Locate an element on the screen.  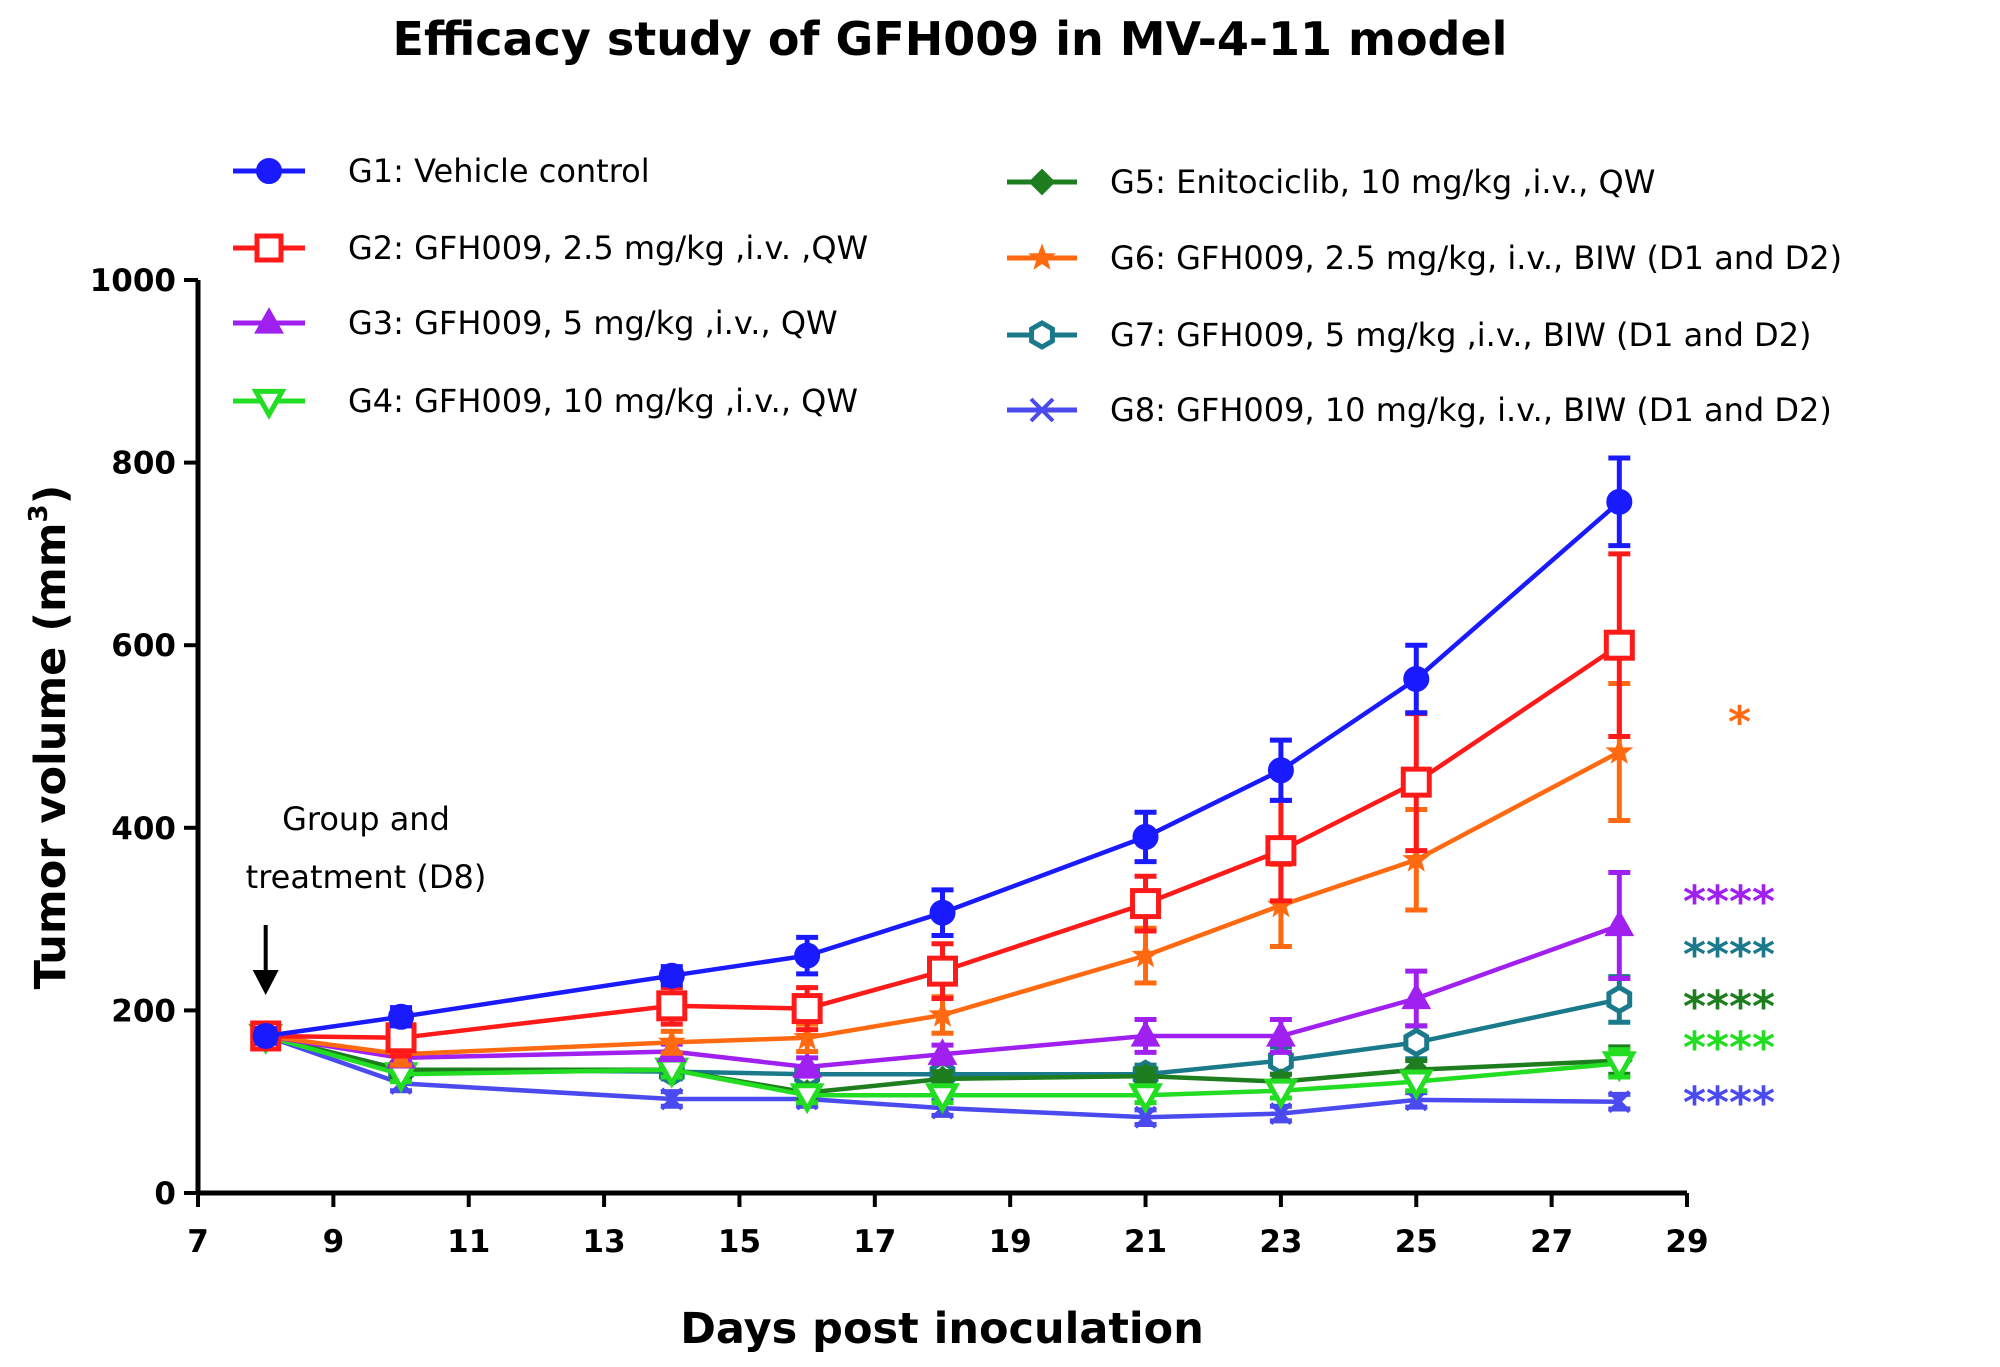
x-ticks: 7 9 11 13 15 17 19 21 23 25 27 29 is located at coordinates (948, 1226).